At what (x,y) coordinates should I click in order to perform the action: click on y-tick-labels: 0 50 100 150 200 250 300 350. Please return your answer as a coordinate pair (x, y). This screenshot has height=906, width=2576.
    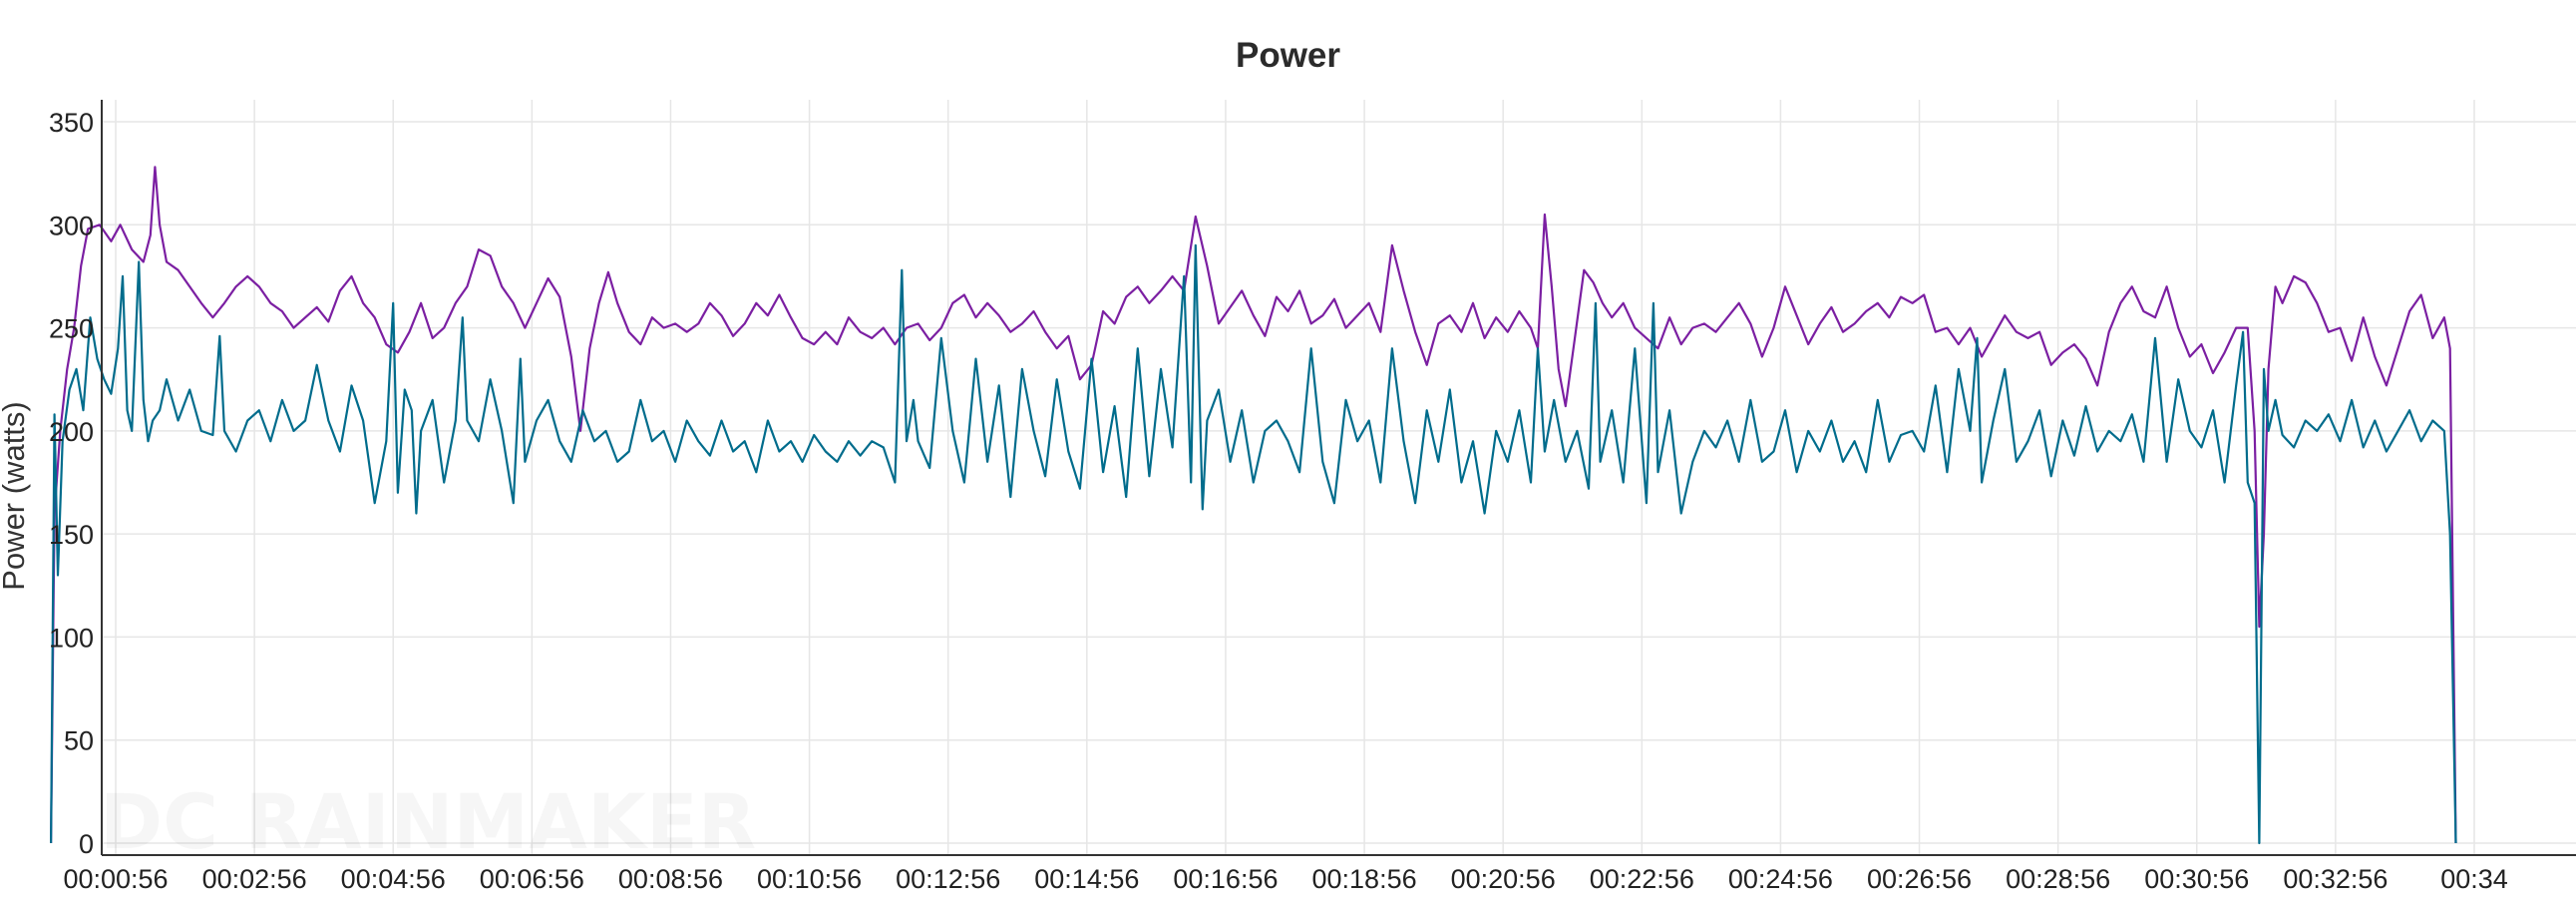
    Looking at the image, I should click on (71, 483).